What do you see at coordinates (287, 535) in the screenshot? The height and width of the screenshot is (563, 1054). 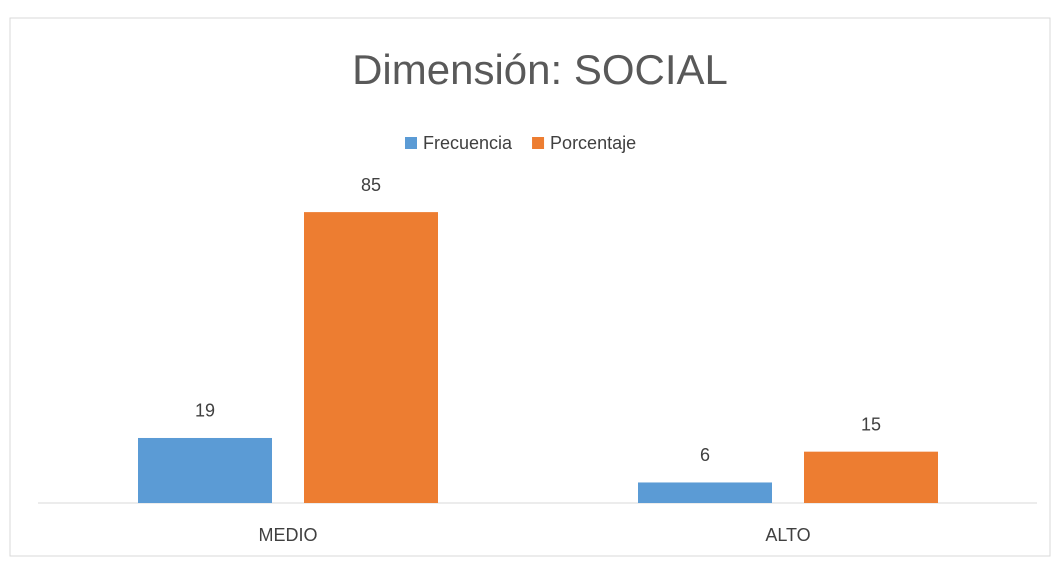 I see `x-tick-label: MEDIO` at bounding box center [287, 535].